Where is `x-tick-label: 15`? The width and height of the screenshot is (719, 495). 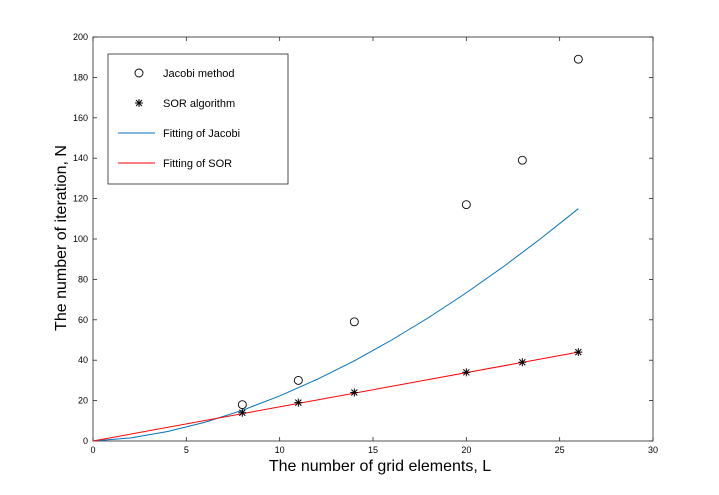 x-tick-label: 15 is located at coordinates (373, 450).